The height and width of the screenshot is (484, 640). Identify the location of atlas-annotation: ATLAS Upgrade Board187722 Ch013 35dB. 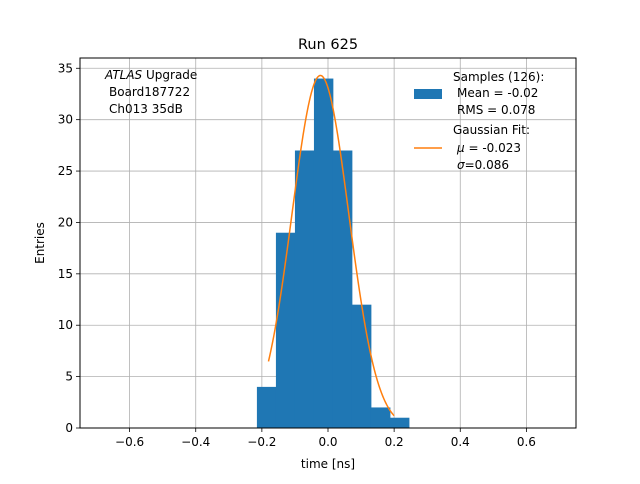
(150, 92).